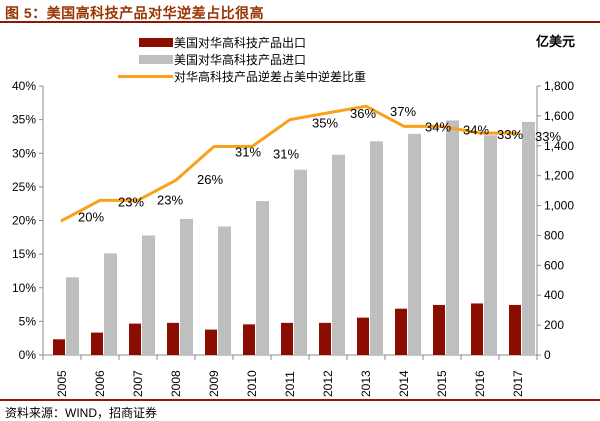 This screenshot has height=421, width=600. Describe the element at coordinates (554, 295) in the screenshot. I see `right-axis-label: 400` at that location.